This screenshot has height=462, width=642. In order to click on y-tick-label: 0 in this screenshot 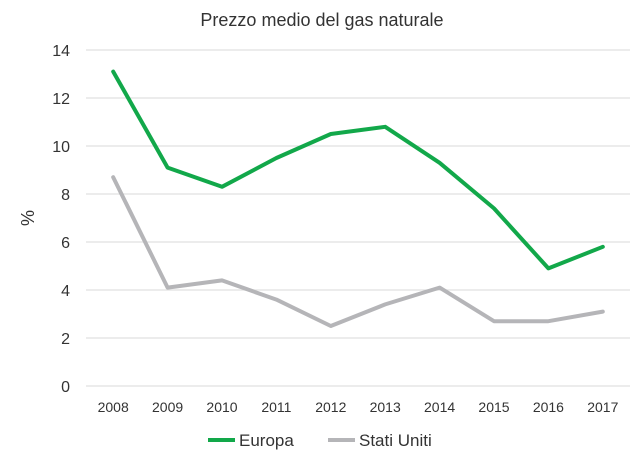, I will do `click(65, 387)`.